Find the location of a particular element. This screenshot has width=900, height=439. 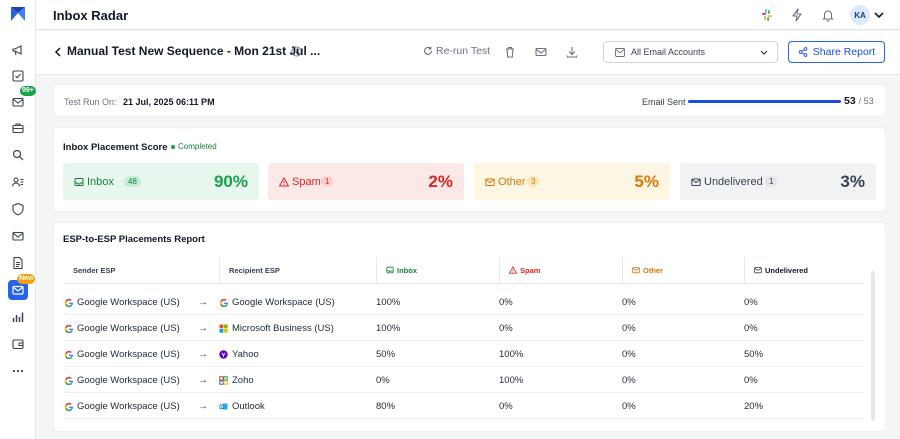

app-title: Inbox Radar is located at coordinates (91, 15).